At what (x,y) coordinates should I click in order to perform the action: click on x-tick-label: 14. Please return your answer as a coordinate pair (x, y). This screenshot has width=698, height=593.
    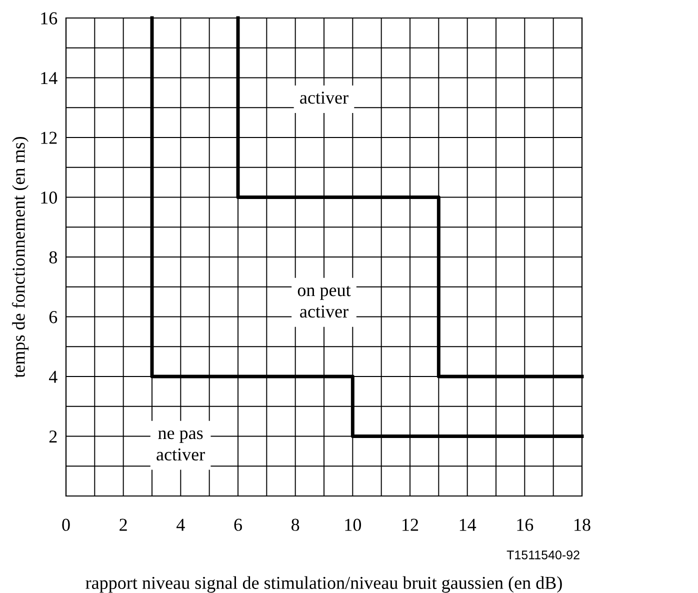
    Looking at the image, I should click on (468, 524).